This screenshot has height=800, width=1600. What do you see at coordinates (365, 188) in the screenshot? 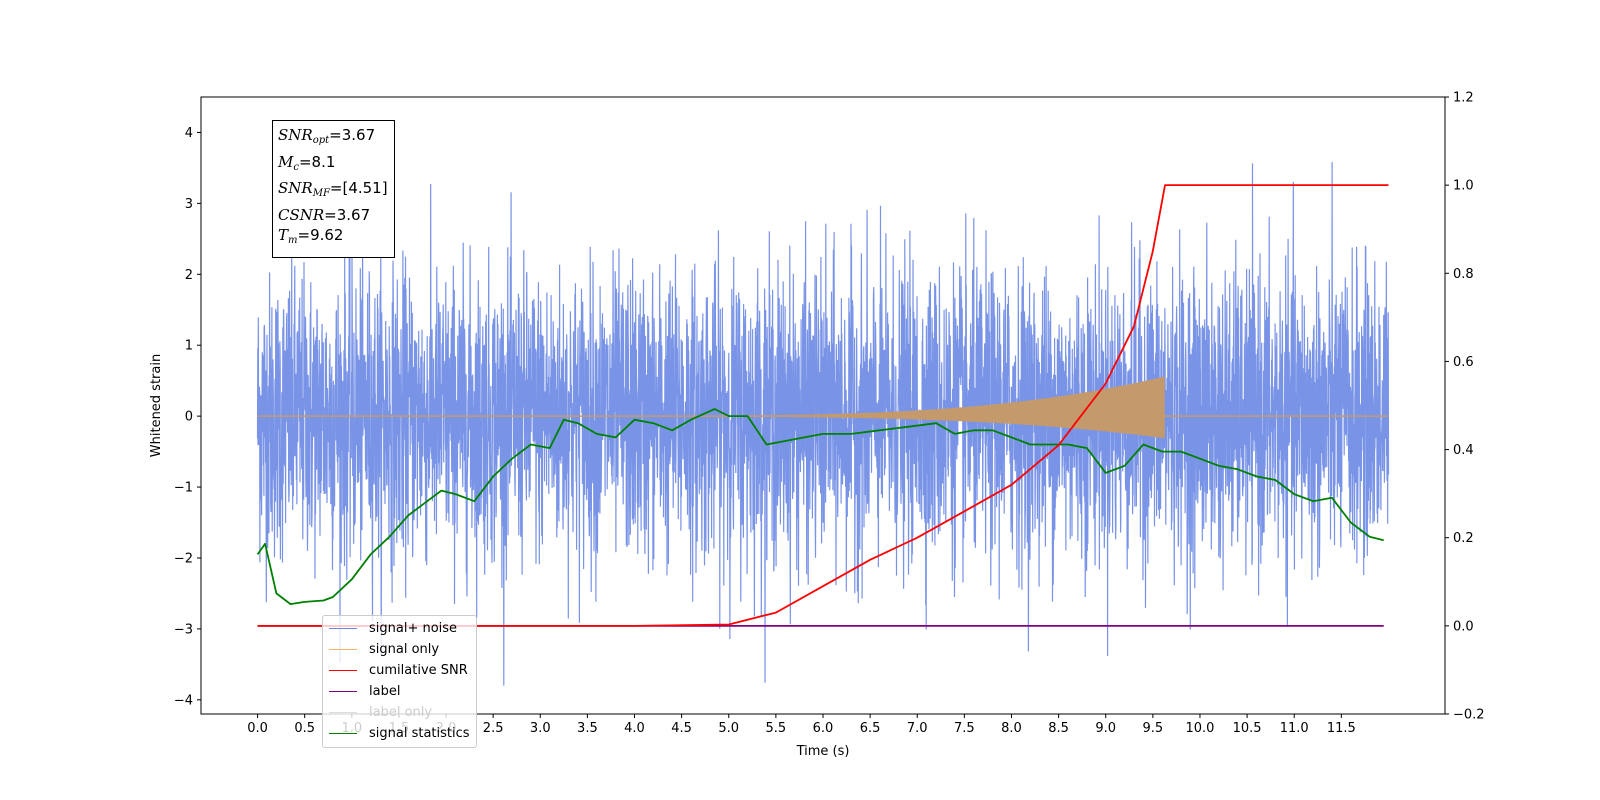
I see `snr-mf-value: [4.51]` at bounding box center [365, 188].